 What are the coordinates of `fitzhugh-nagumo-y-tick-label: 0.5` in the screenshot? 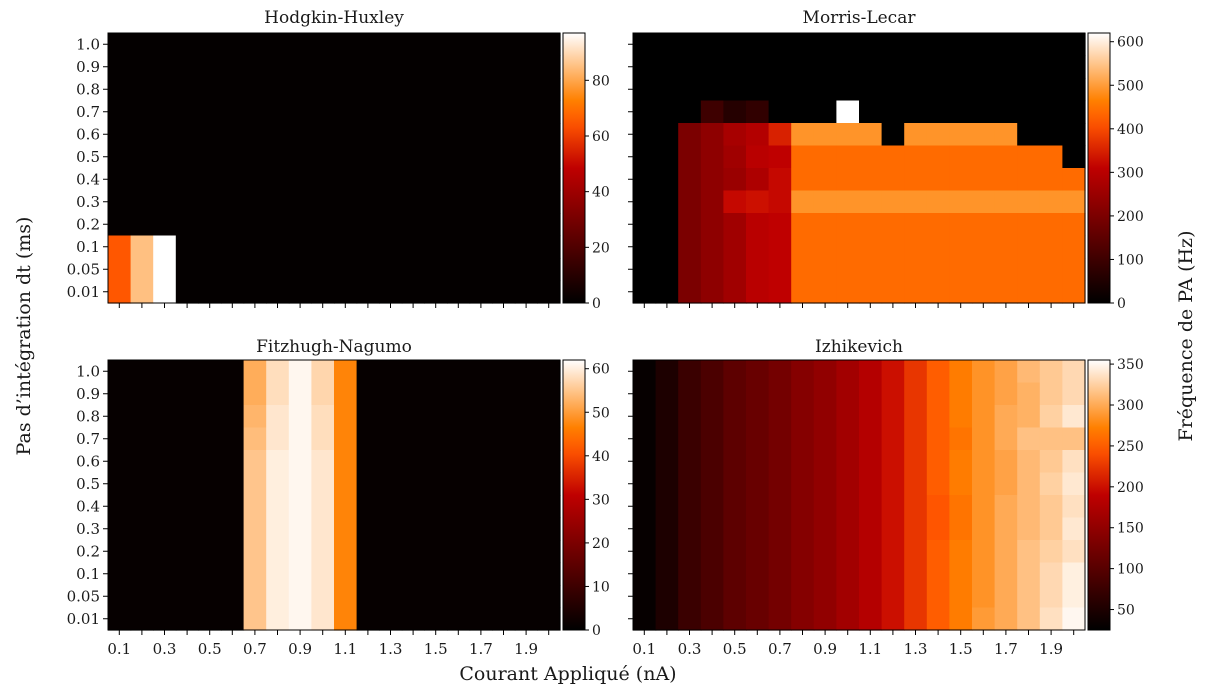 It's located at (88, 484).